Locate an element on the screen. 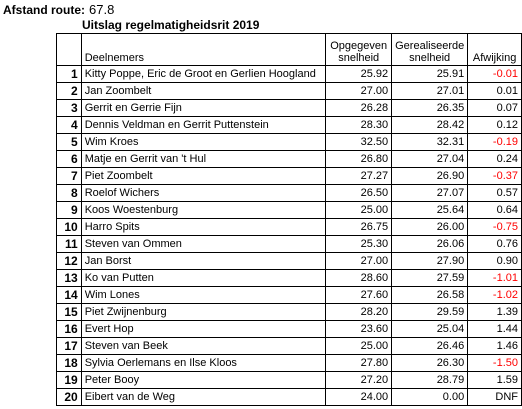 This screenshot has width=522, height=409. deviation-cell: 0.64 is located at coordinates (494, 210).